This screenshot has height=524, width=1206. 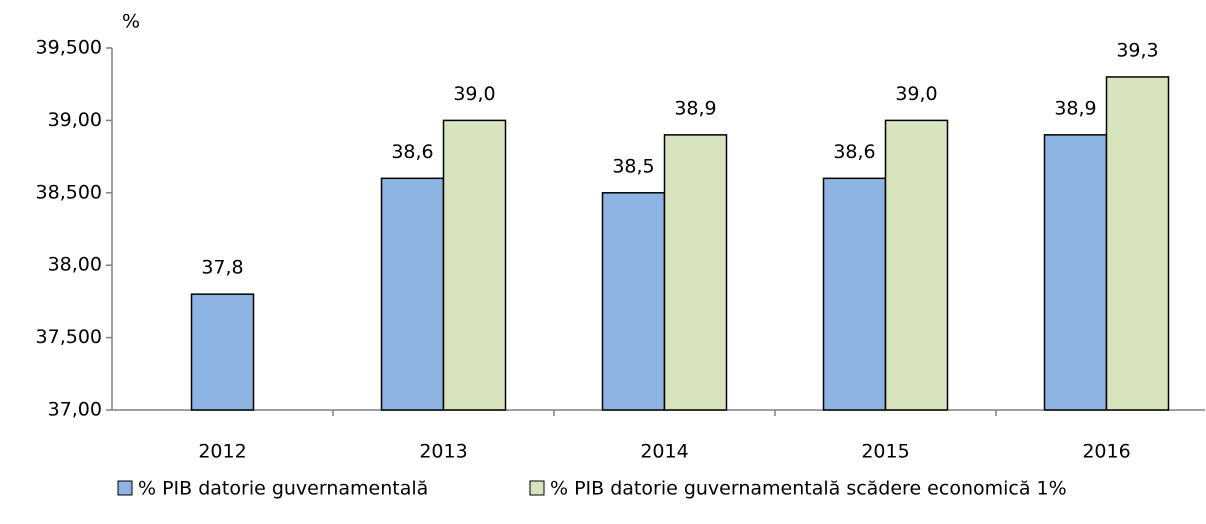 I want to click on value-label: 38,5, so click(x=633, y=166).